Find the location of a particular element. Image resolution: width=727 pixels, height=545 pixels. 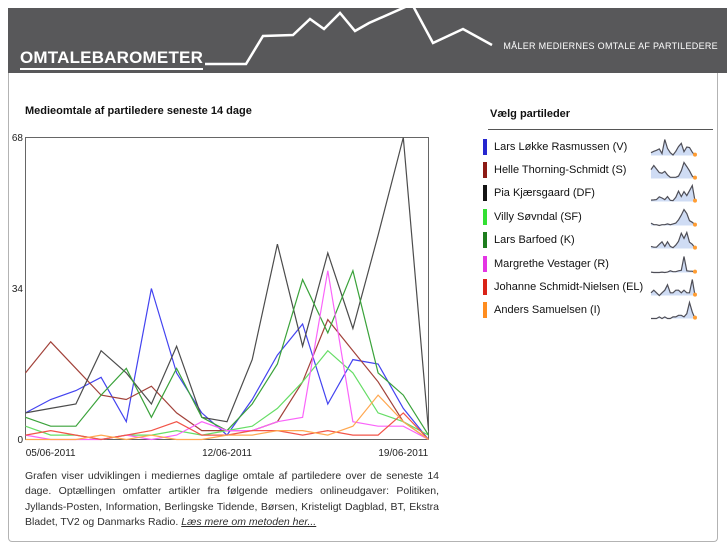

legend-divider is located at coordinates (600, 129).